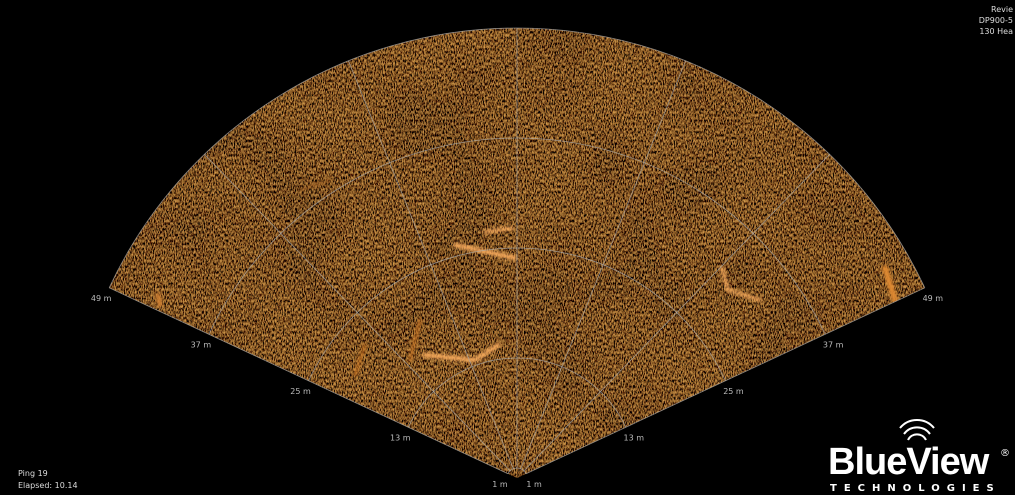  I want to click on logo-sub: TECHNOLOGIES, so click(915, 488).